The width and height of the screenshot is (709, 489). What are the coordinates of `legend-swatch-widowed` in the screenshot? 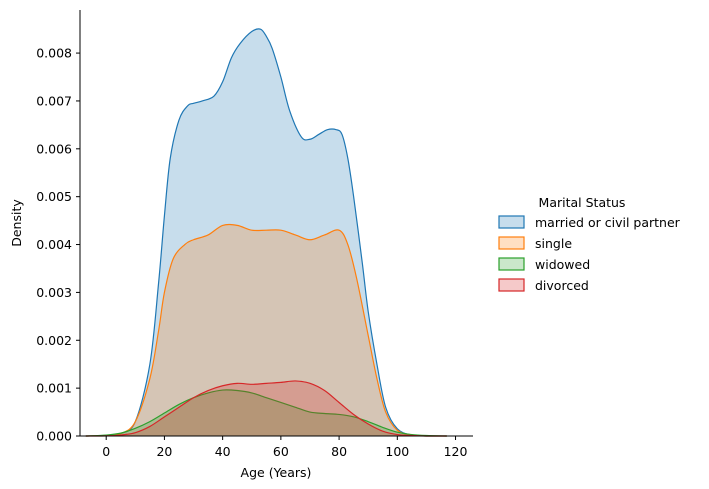 It's located at (511, 264).